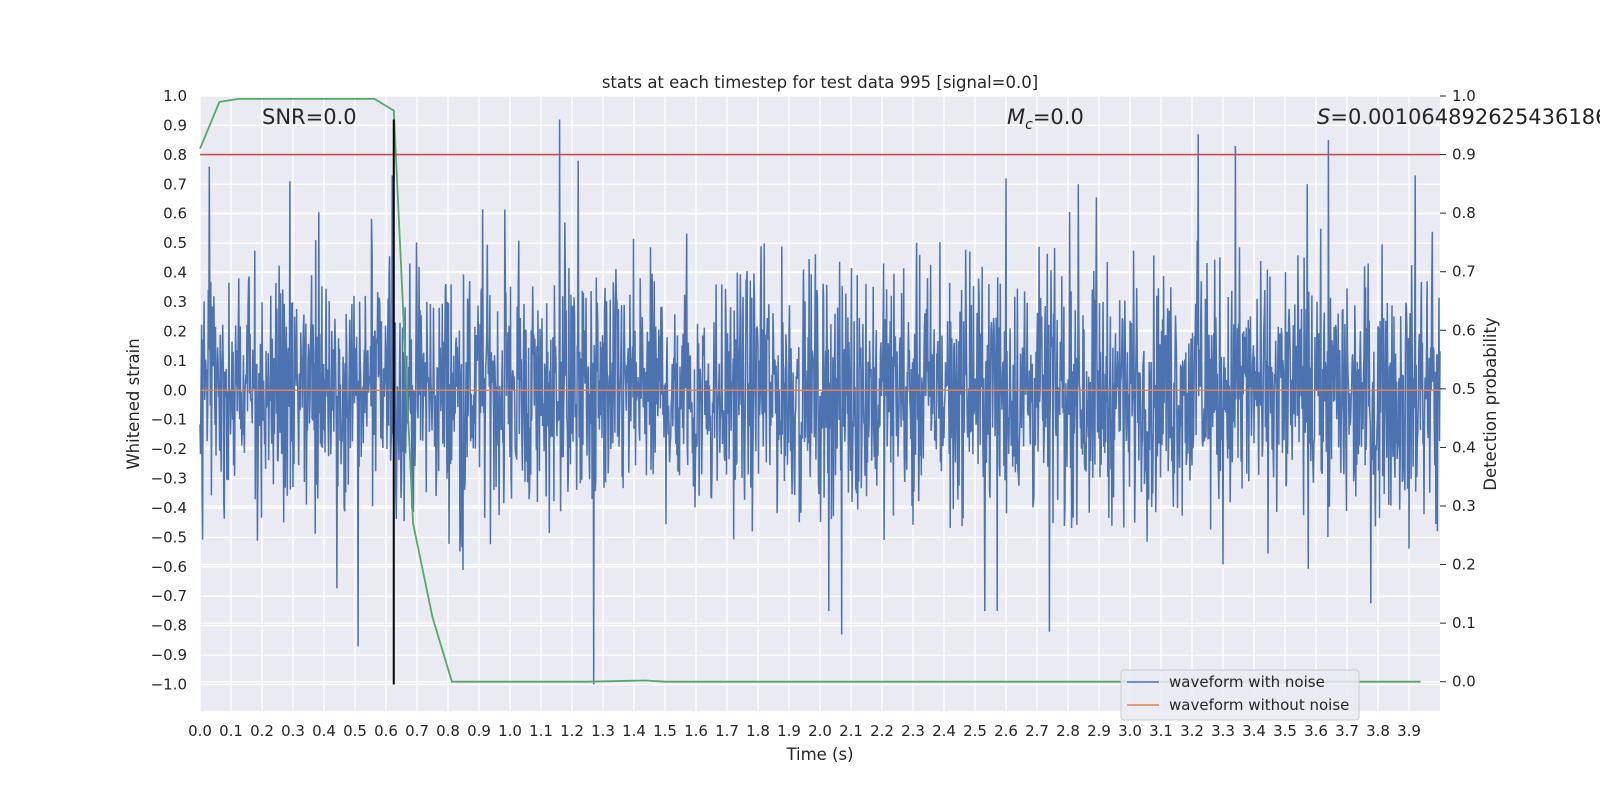 Image resolution: width=1600 pixels, height=800 pixels. Describe the element at coordinates (1247, 682) in the screenshot. I see `legend-label-noise: waveform with noise` at that location.